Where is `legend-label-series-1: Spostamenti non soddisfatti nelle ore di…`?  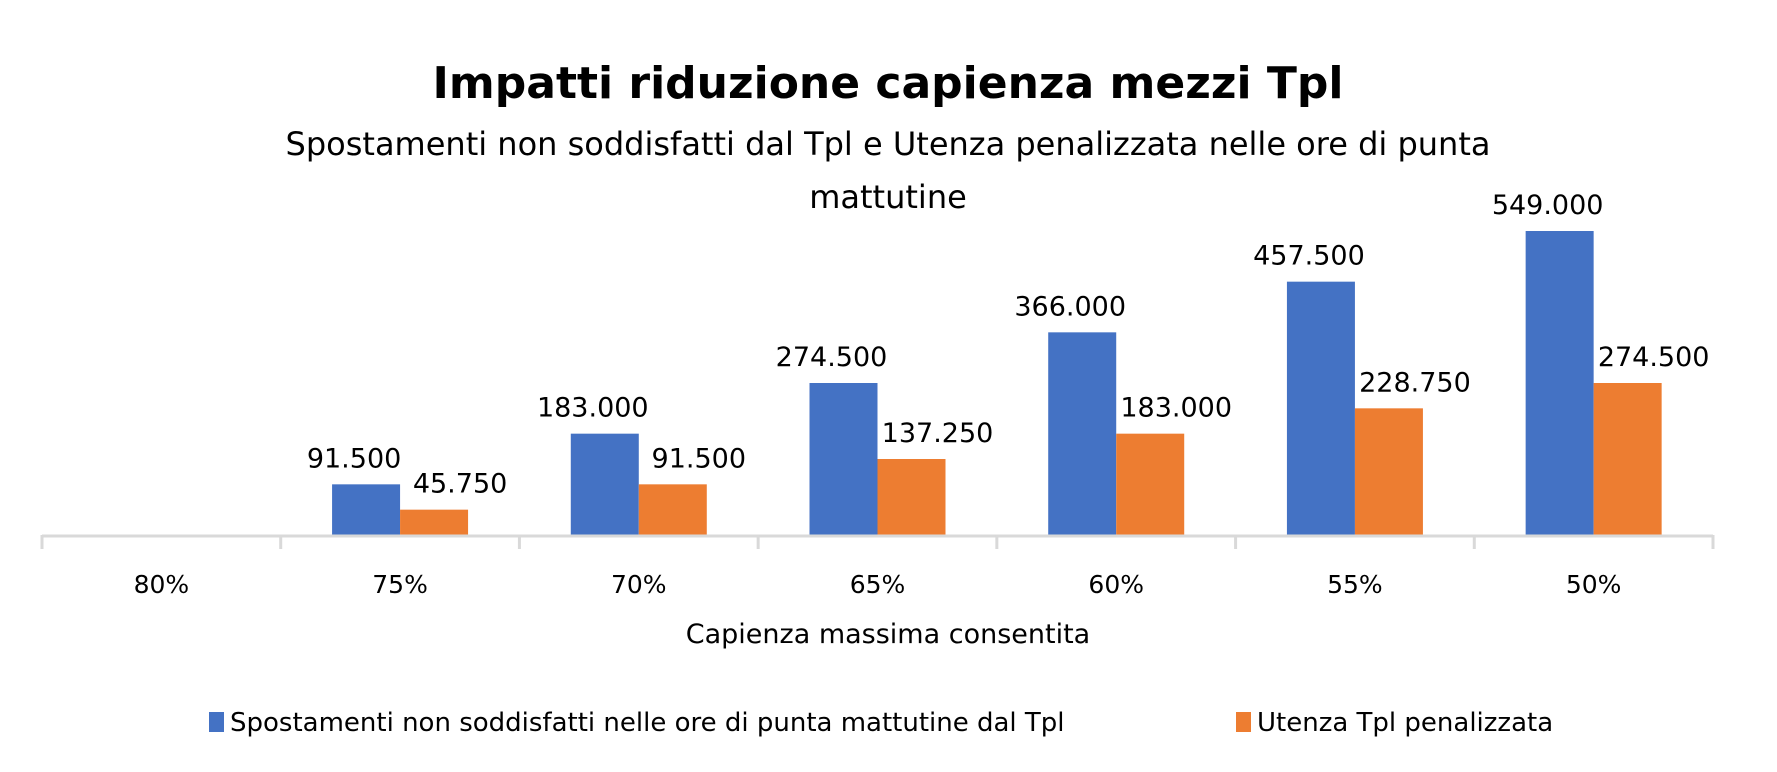 legend-label-series-1: Spostamenti non soddisfatti nelle ore di… is located at coordinates (647, 723).